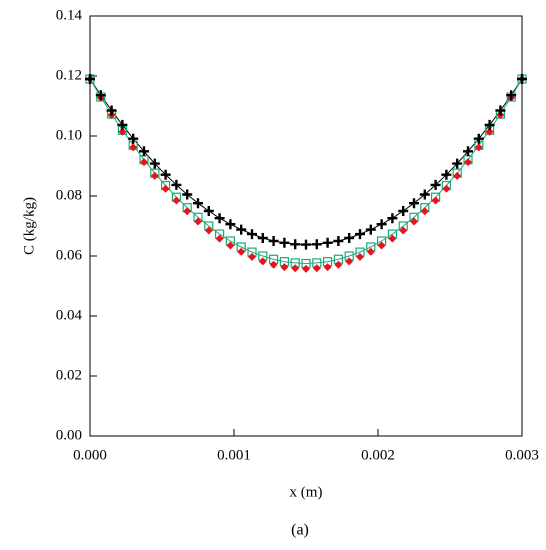  I want to click on y-tick-label: 0.14, so click(69, 15).